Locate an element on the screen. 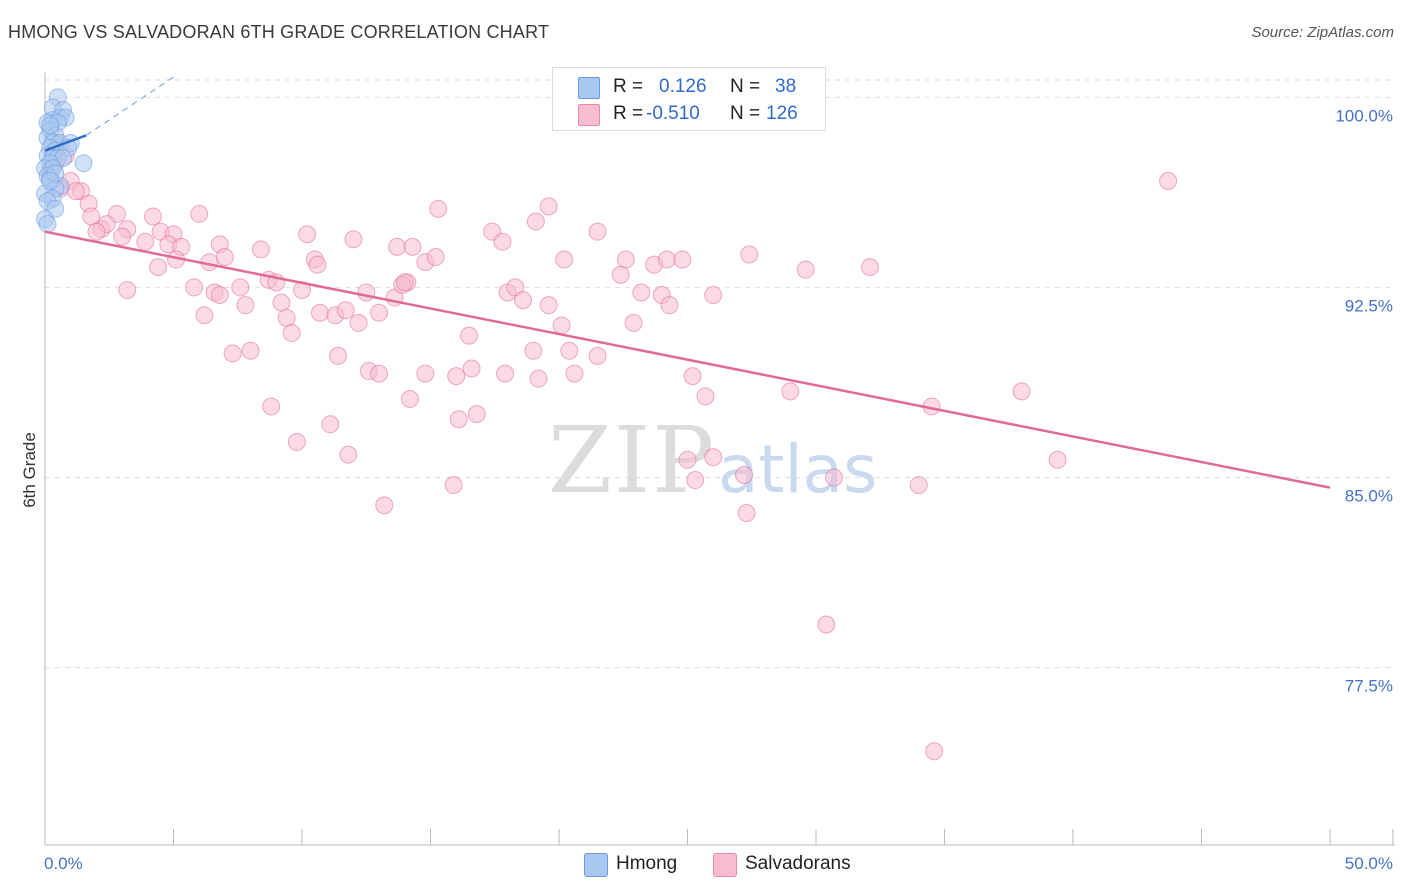  y-axis-label: 6th Grade is located at coordinates (29, 470).